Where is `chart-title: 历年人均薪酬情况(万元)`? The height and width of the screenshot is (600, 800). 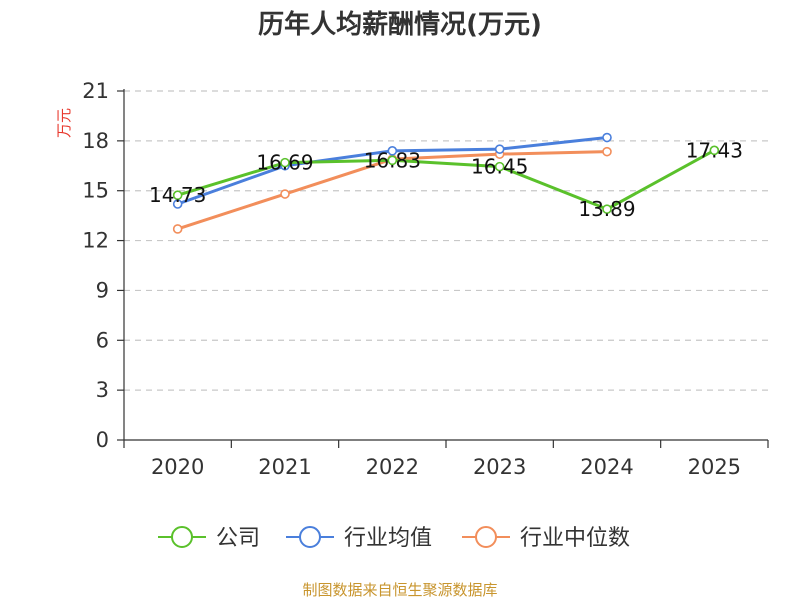
chart-title: 历年人均薪酬情况(万元) is located at coordinates (400, 24).